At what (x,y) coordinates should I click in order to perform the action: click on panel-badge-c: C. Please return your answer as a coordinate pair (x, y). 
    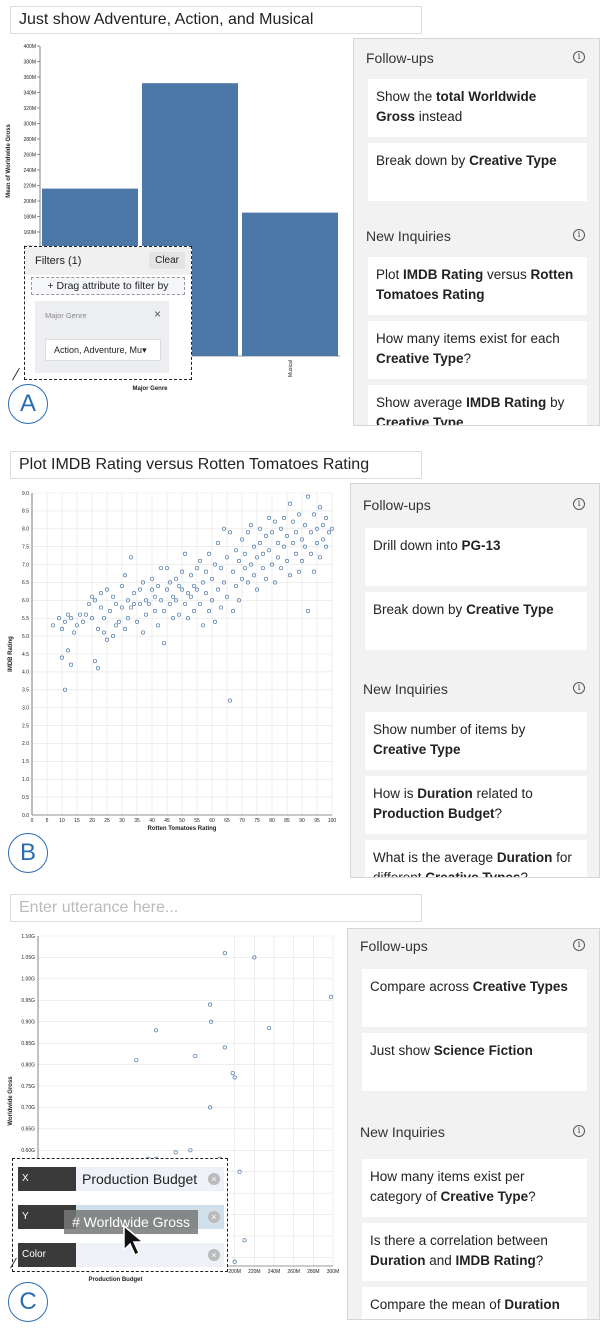
    Looking at the image, I should click on (28, 1302).